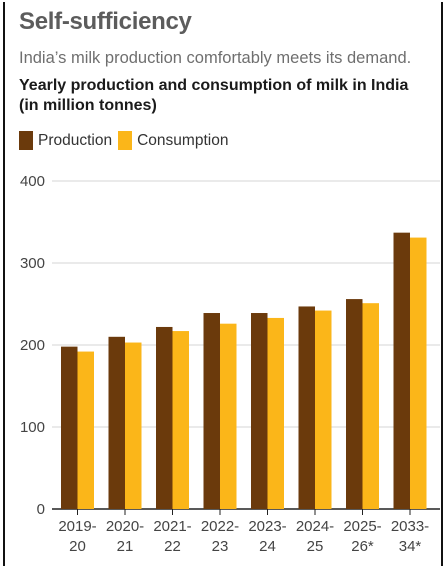 The width and height of the screenshot is (448, 568). I want to click on y-tick-label: 400, so click(32, 181).